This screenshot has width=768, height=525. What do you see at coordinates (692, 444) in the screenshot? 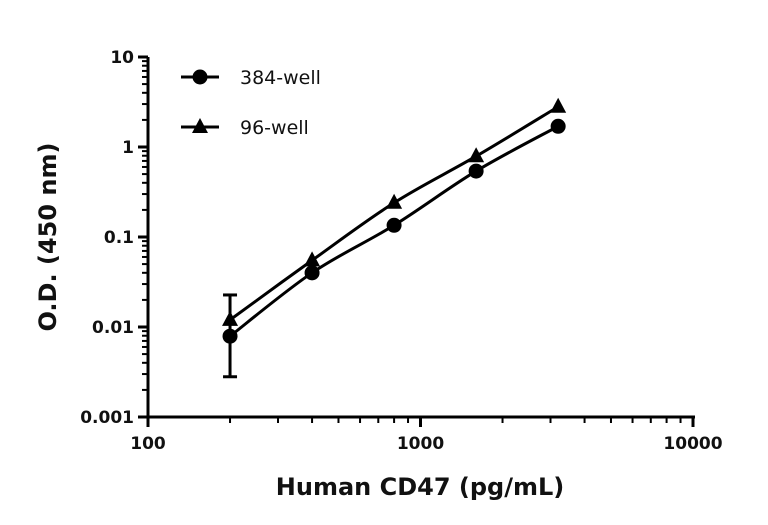
I see `x-tick-label: 10000` at bounding box center [692, 444].